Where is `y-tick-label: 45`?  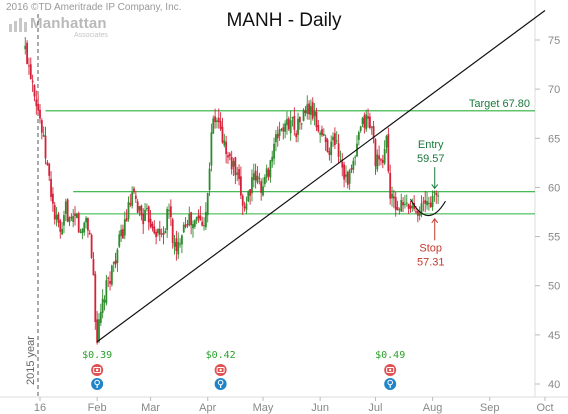
y-tick-label: 45 is located at coordinates (554, 336).